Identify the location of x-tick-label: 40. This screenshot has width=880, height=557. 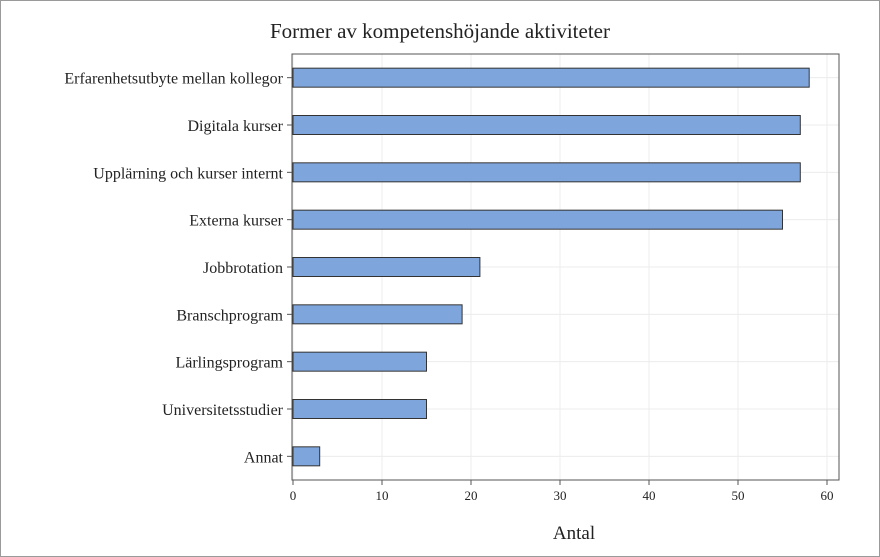
(649, 495).